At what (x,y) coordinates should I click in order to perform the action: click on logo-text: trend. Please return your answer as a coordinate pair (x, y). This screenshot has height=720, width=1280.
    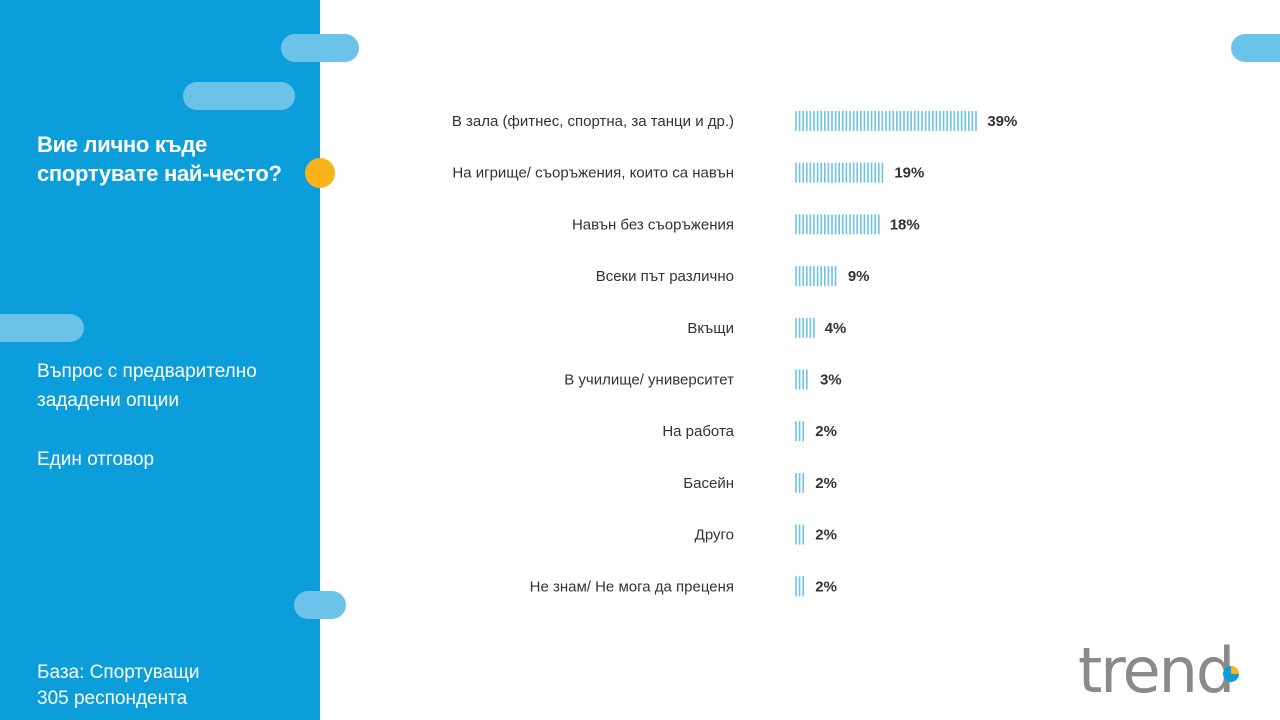
    Looking at the image, I should click on (1155, 668).